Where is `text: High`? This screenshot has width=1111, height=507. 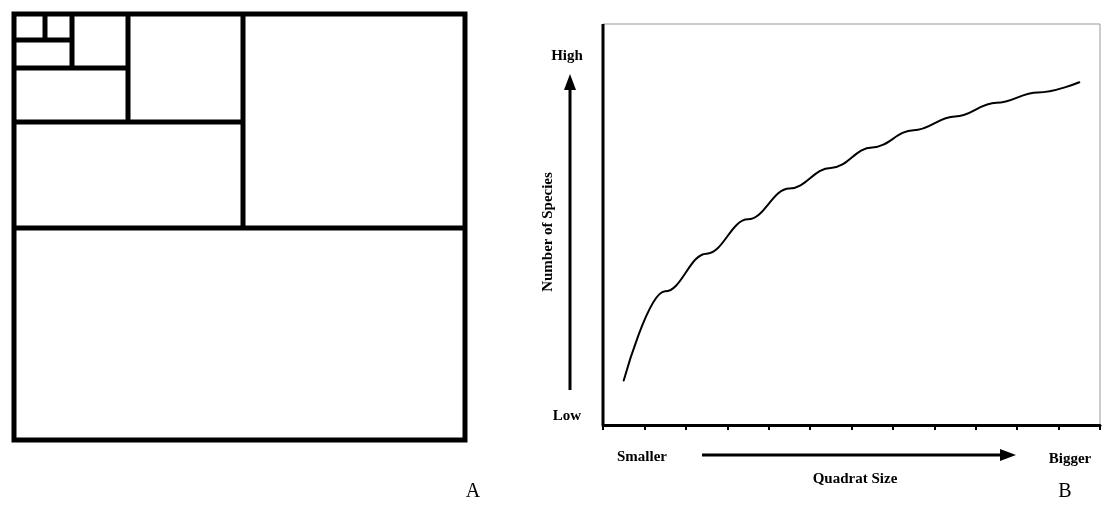
text: High is located at coordinates (567, 55).